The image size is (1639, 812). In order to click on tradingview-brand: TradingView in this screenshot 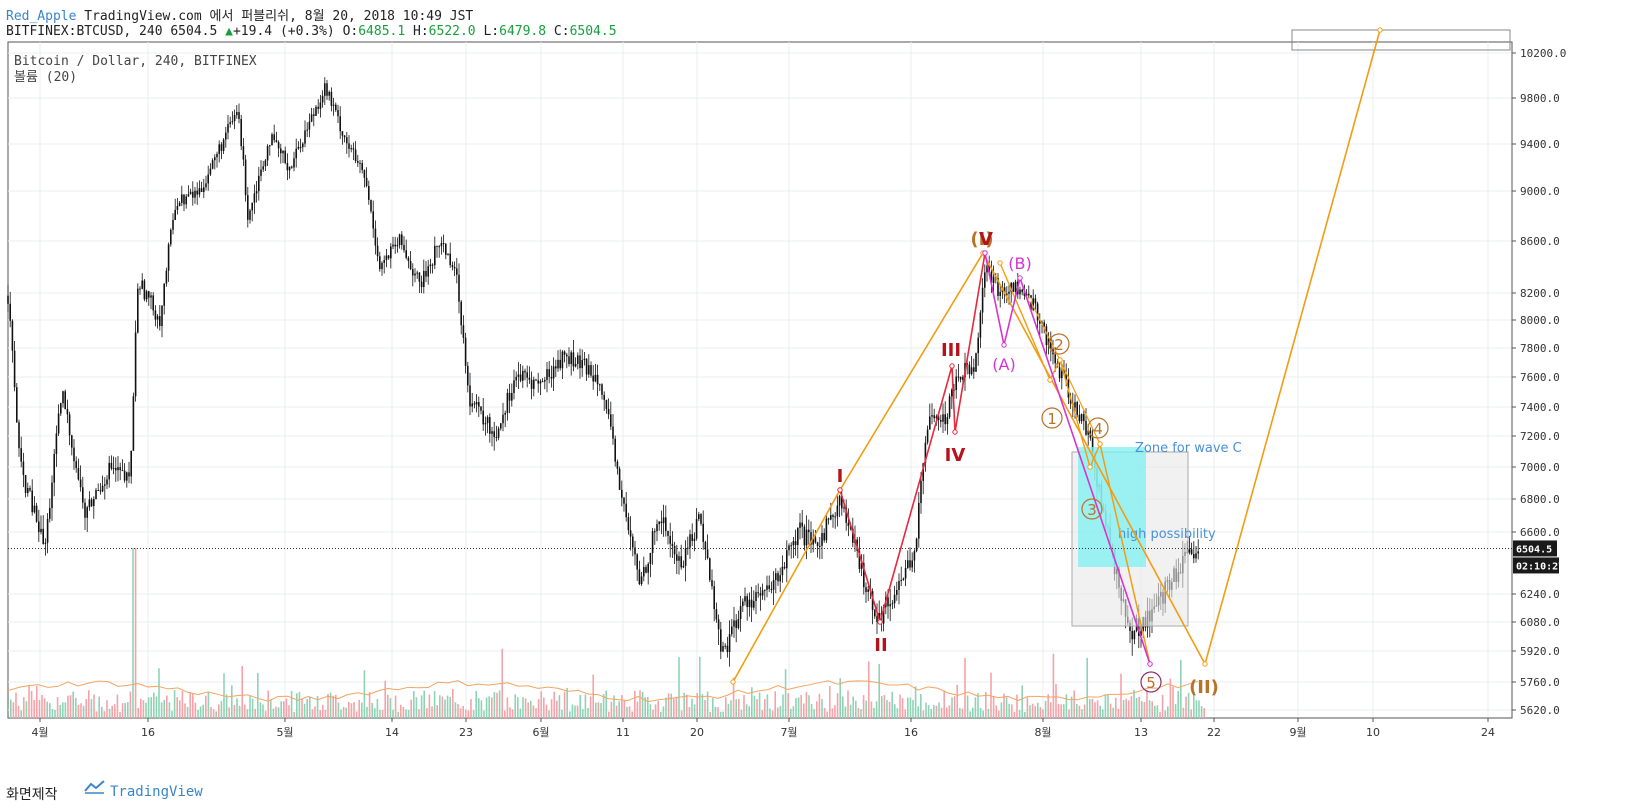, I will do `click(156, 792)`.